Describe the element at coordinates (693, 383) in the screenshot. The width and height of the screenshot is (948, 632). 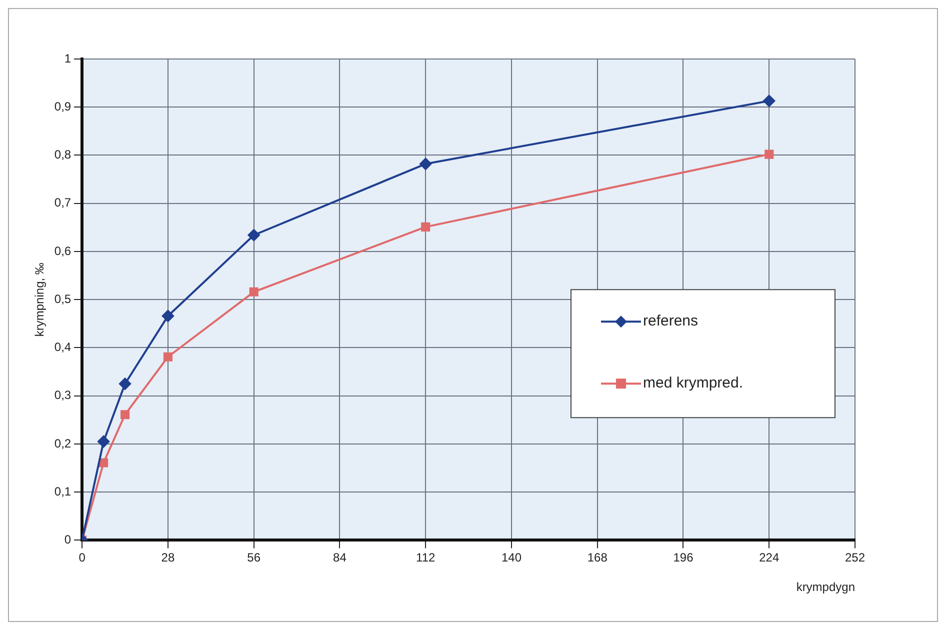
I see `legend-label: med krympred.` at that location.